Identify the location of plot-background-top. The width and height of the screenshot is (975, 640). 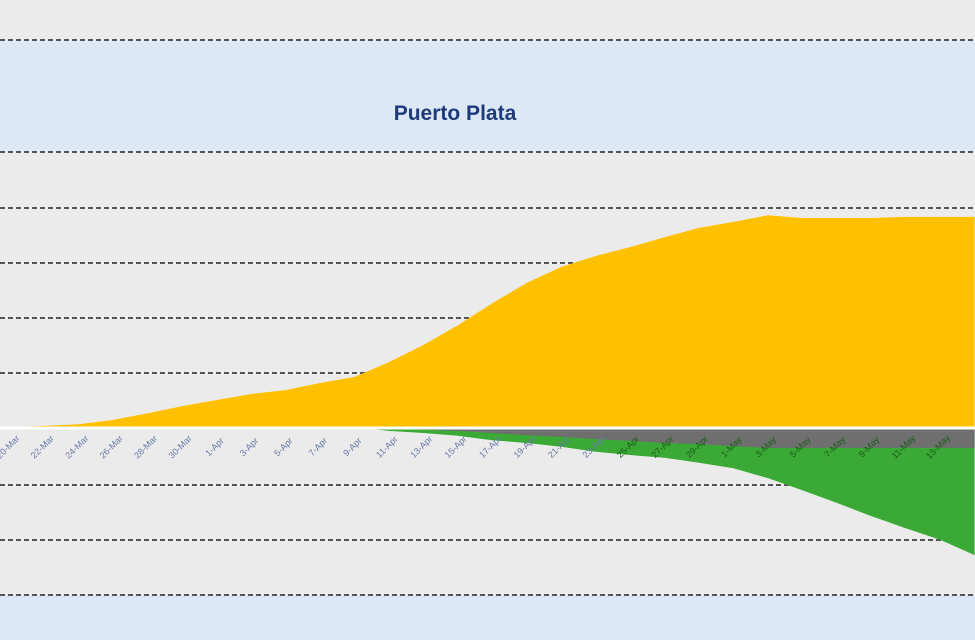
(487, 20).